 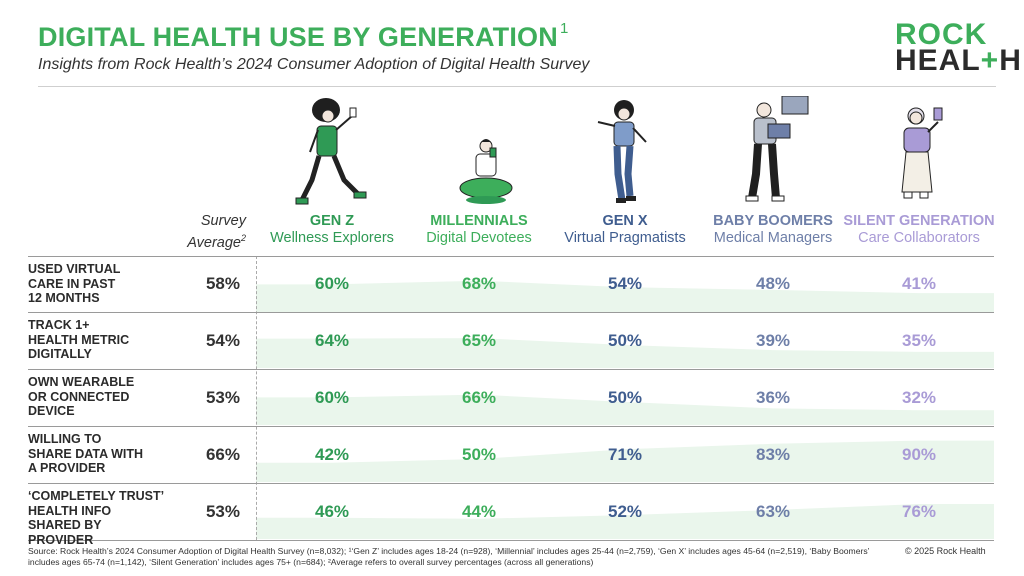 What do you see at coordinates (256, 398) in the screenshot?
I see `average-divider` at bounding box center [256, 398].